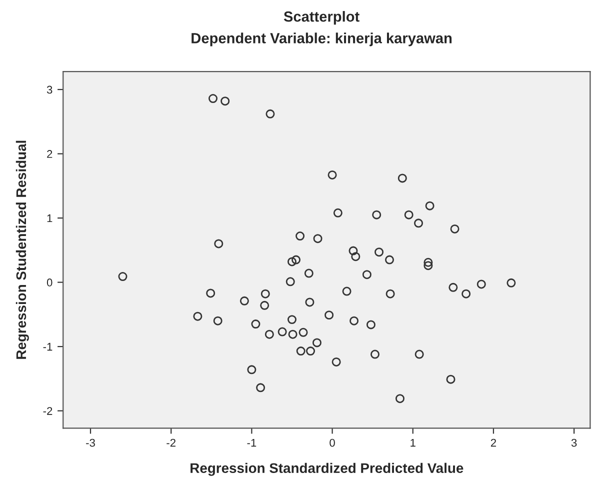  I want to click on x-tick-label: 0, so click(332, 442).